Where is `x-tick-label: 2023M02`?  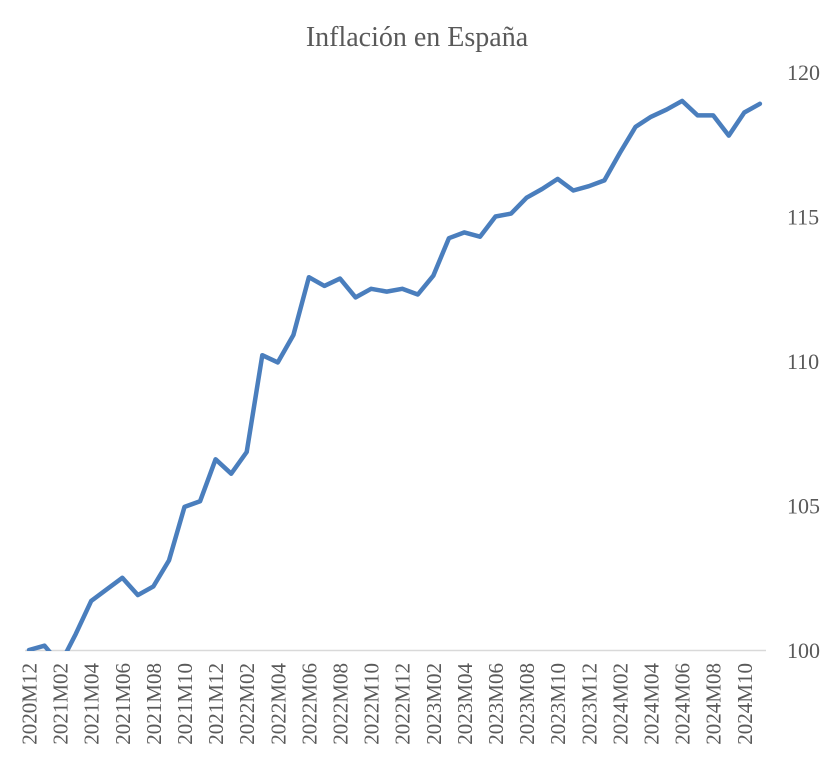 x-tick-label: 2023M02 is located at coordinates (434, 704).